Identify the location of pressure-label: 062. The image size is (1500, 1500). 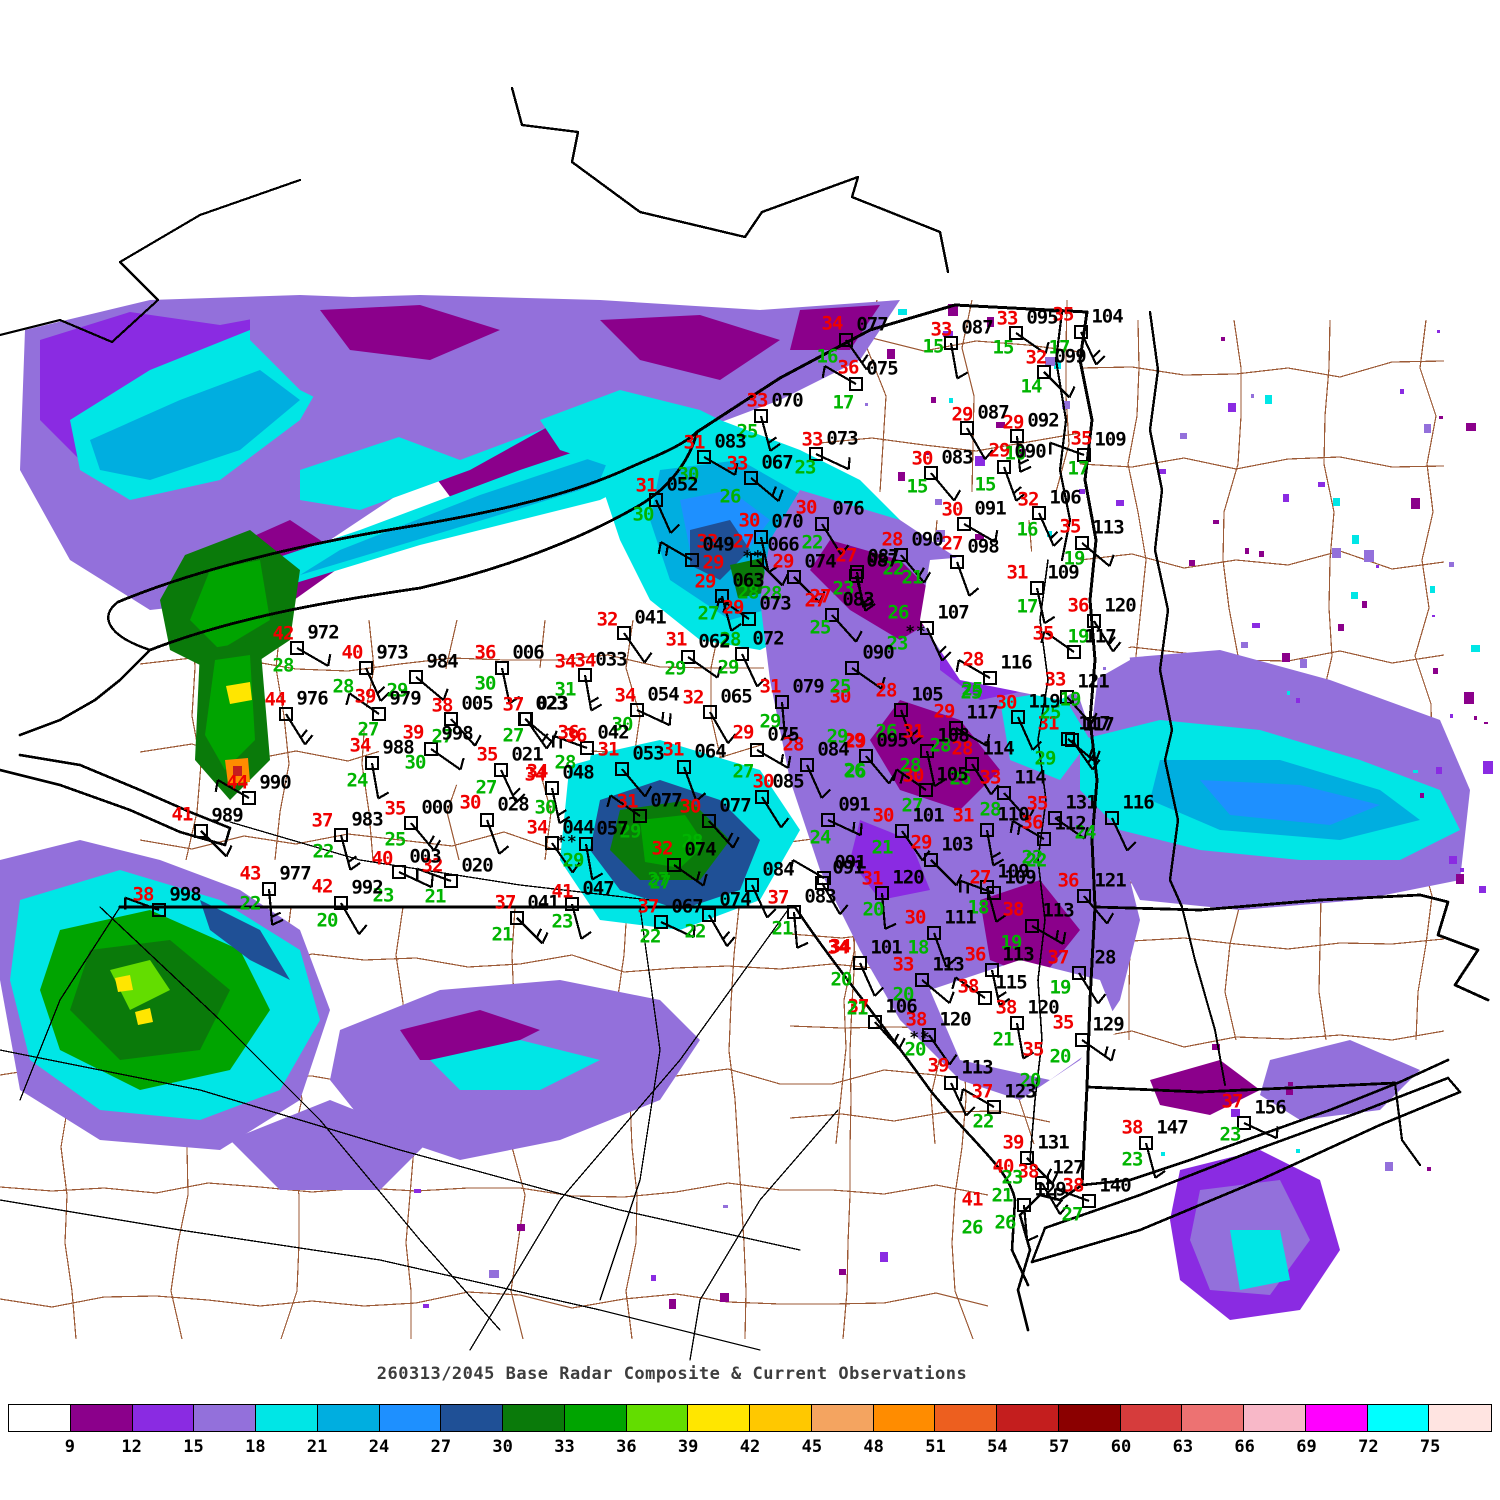
(714, 641).